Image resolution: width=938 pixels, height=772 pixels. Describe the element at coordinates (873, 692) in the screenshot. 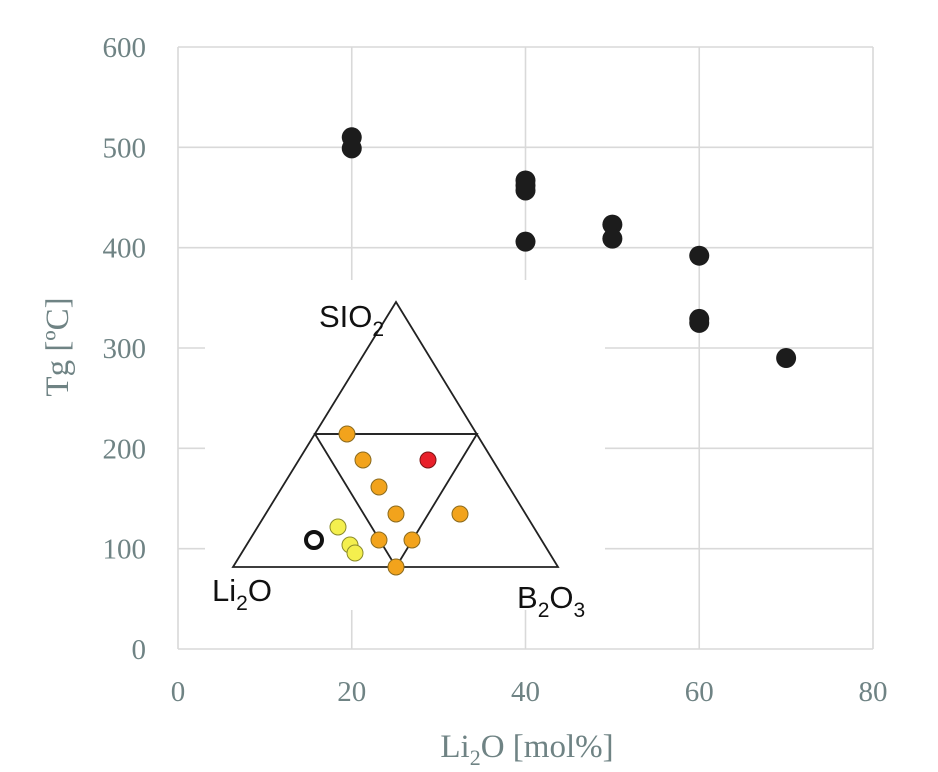

I see `x-tick-label: 80` at that location.